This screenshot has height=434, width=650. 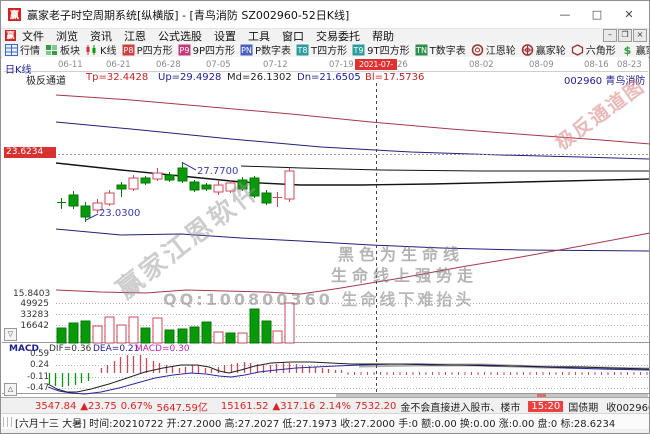 What do you see at coordinates (117, 77) in the screenshot?
I see `param-tp: Tp=32.4428` at bounding box center [117, 77].